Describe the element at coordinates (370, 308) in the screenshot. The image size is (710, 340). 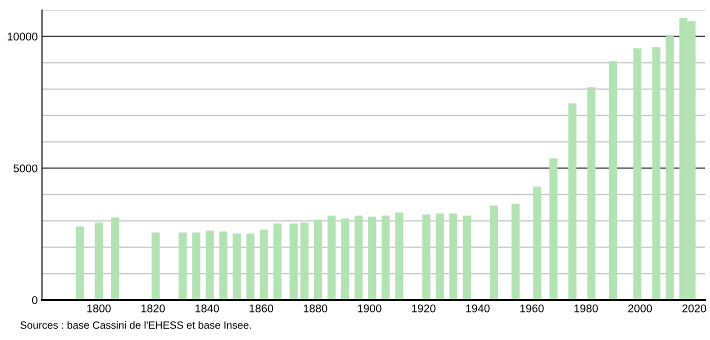
I see `x-tick-label: 1900` at that location.